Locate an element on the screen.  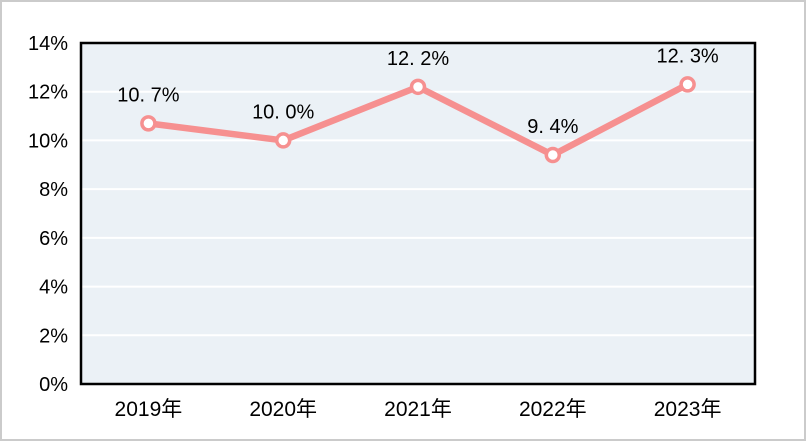
y-axis-tick-label: 6% is located at coordinates (53, 239).